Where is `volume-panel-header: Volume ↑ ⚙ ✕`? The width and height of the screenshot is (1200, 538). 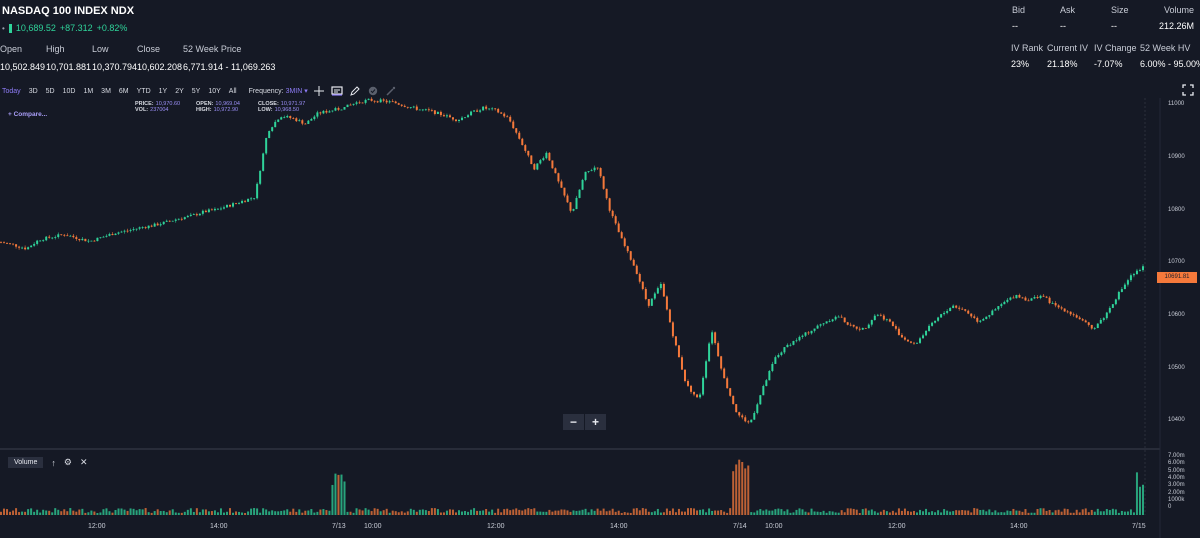
volume-panel-header: Volume ↑ ⚙ ✕ is located at coordinates (47, 462).